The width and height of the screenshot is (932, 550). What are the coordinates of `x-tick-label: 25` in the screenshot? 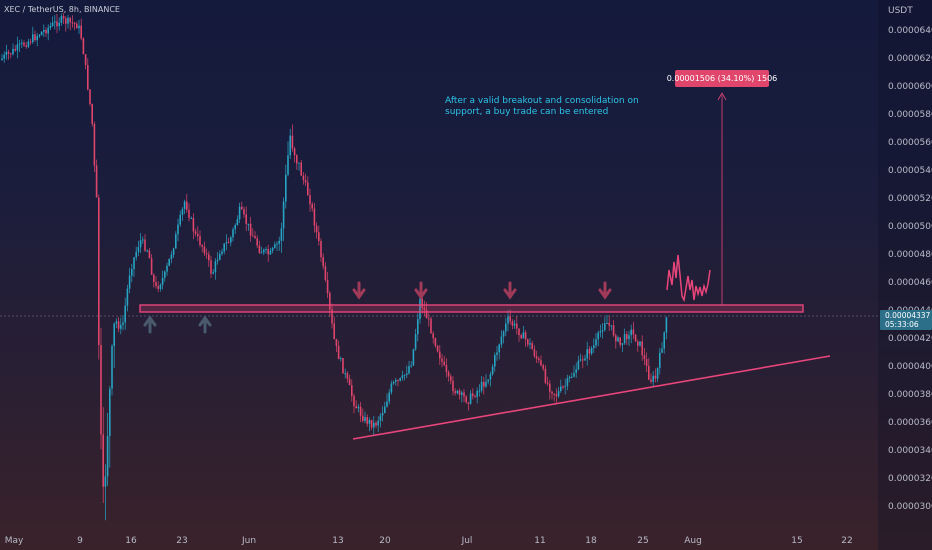 It's located at (642, 541).